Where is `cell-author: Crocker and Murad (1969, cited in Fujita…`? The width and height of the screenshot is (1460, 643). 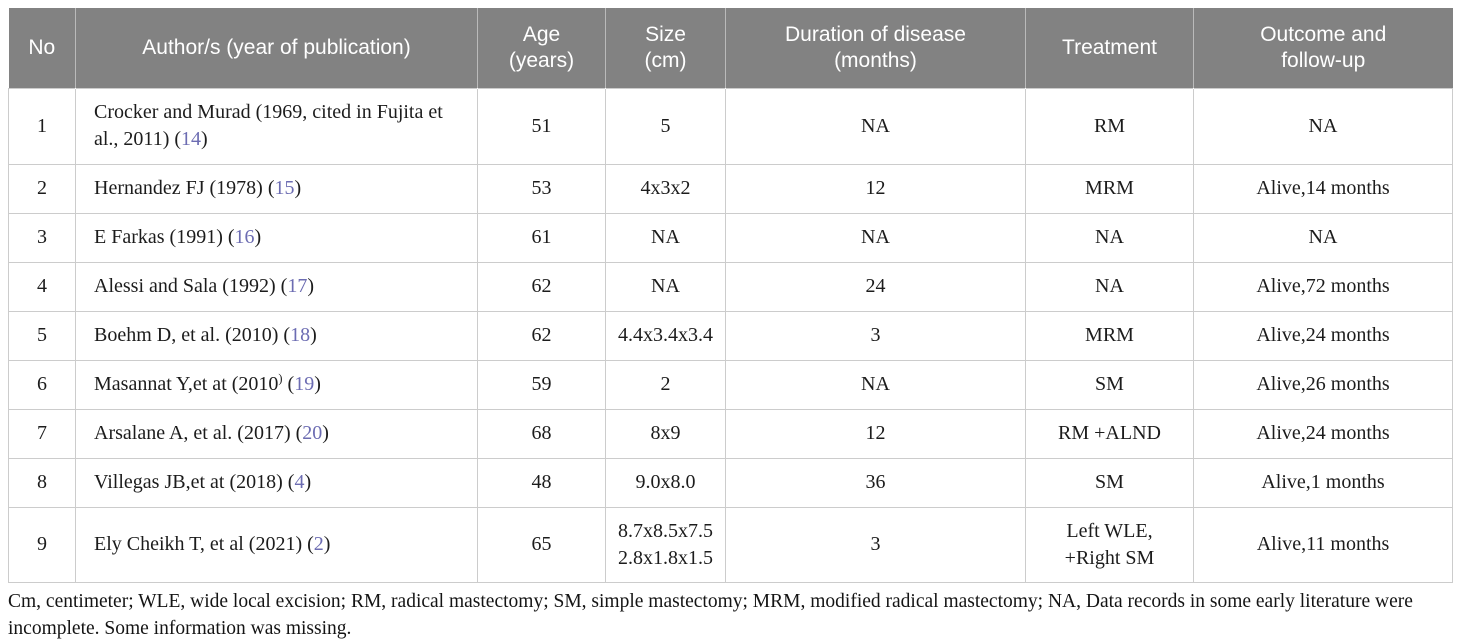 cell-author: Crocker and Murad (1969, cited in Fujita… is located at coordinates (276, 126).